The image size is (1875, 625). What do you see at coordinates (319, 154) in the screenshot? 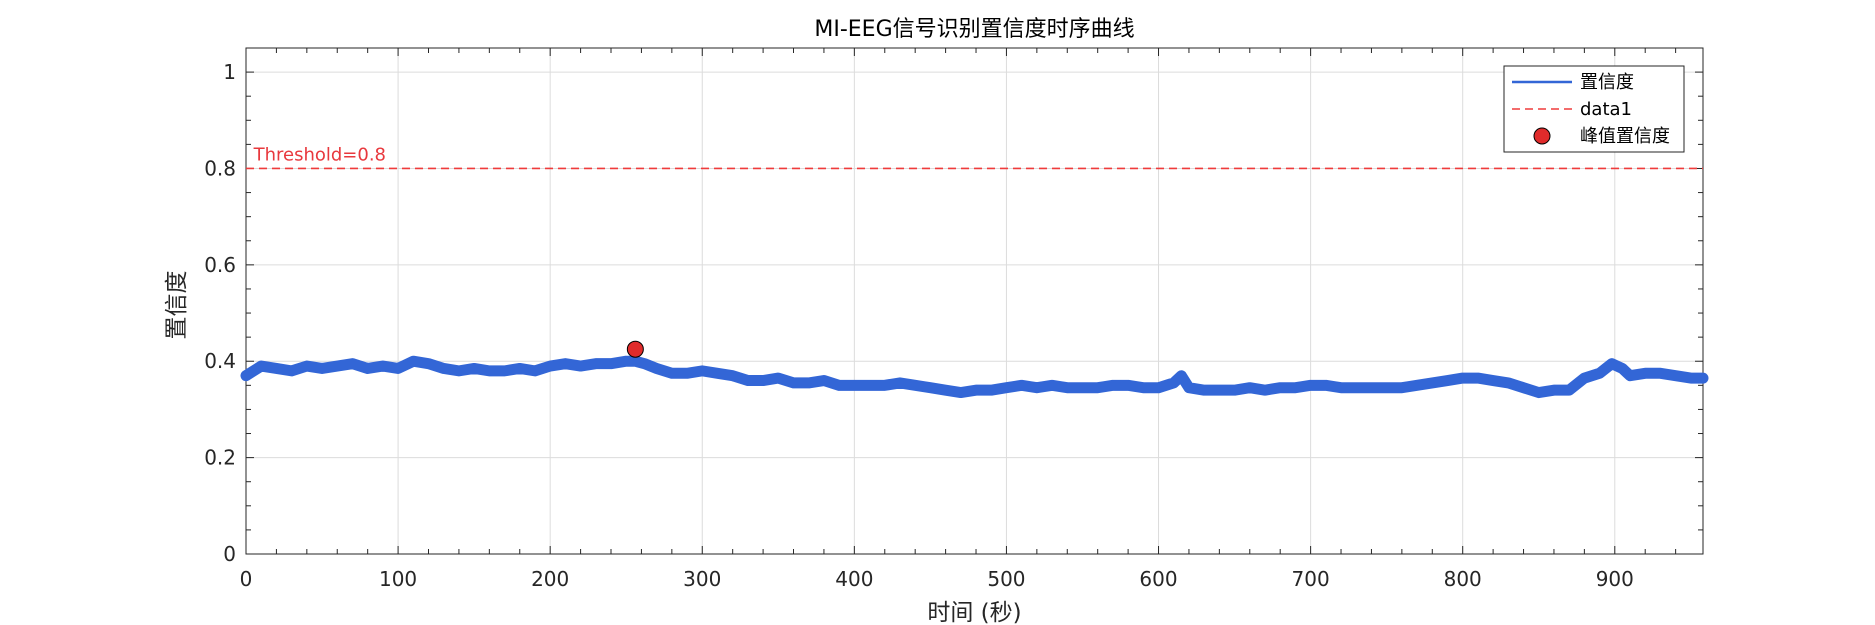
I see `threshold-annotation: Threshold=0.8` at bounding box center [319, 154].